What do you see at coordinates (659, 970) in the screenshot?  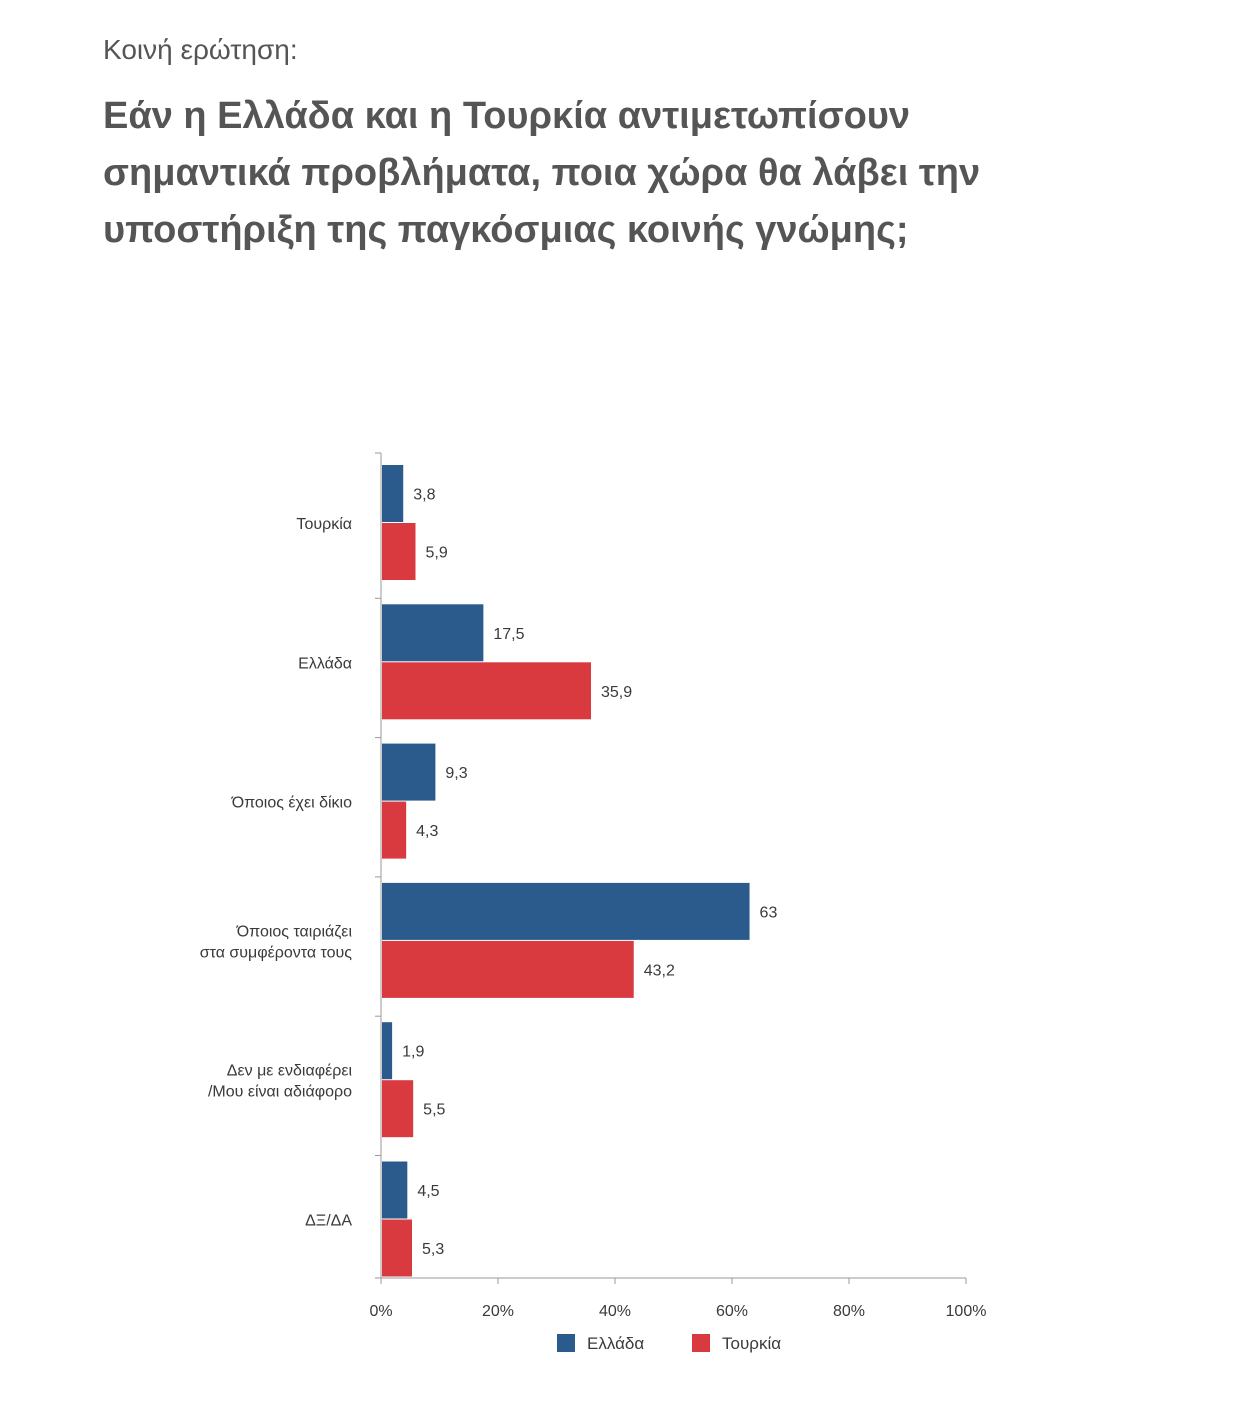 I see `data-label: 43,2` at bounding box center [659, 970].